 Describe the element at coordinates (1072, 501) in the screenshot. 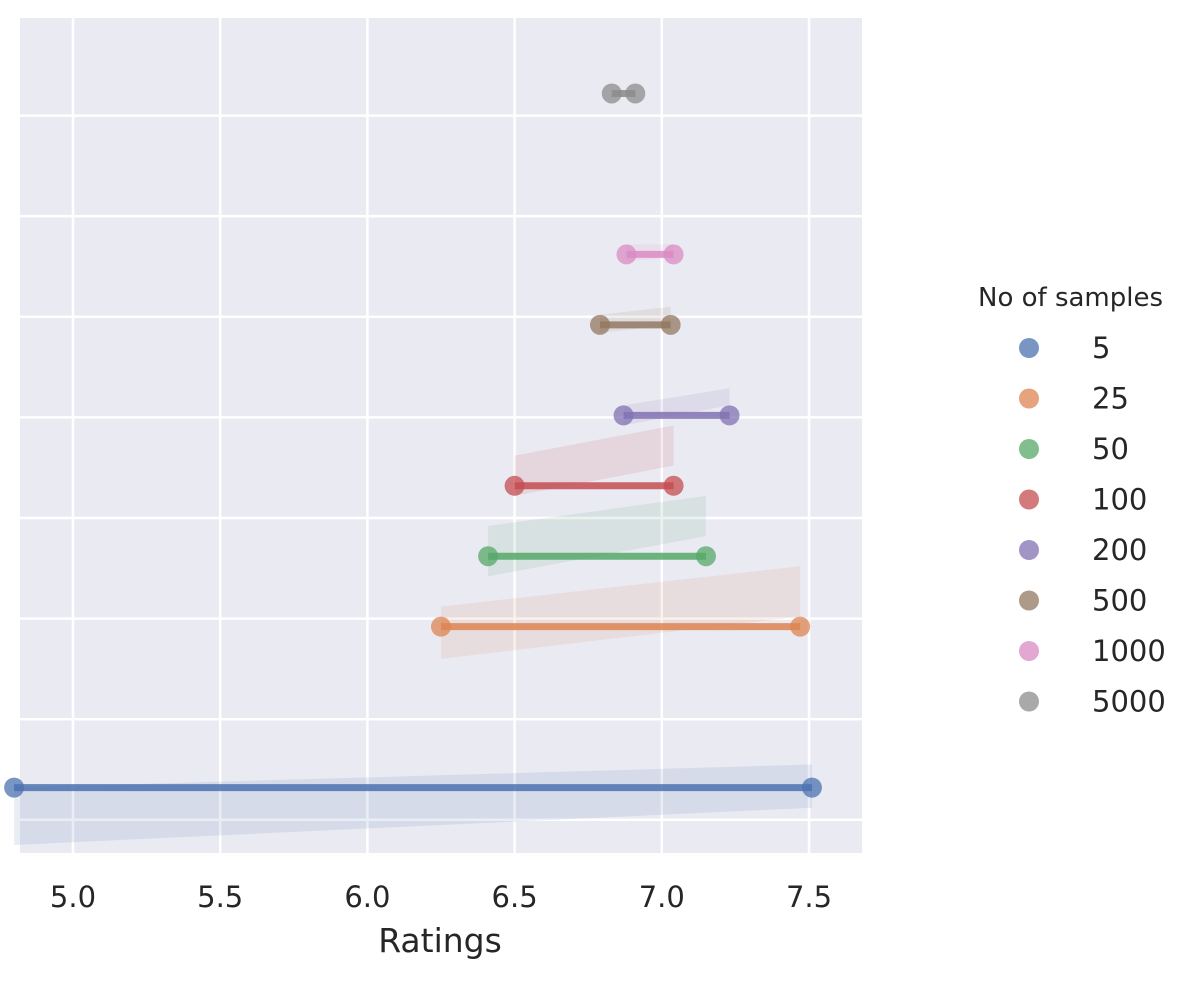

I see `legend: No of samples 5 25 50 100 200 500 1000 5000` at that location.